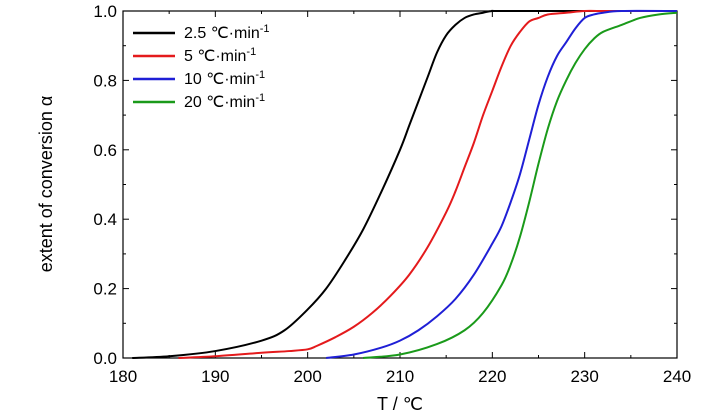 This screenshot has width=728, height=416. Describe the element at coordinates (677, 376) in the screenshot. I see `x-tick-label: 240` at that location.